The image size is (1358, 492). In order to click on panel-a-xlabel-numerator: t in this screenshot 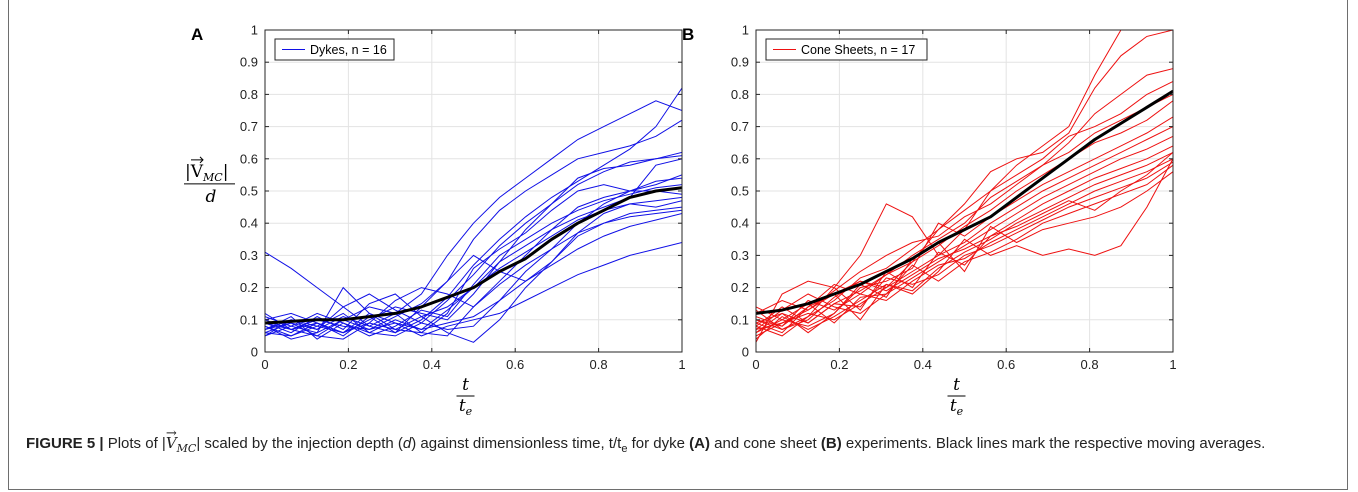, I will do `click(465, 385)`.